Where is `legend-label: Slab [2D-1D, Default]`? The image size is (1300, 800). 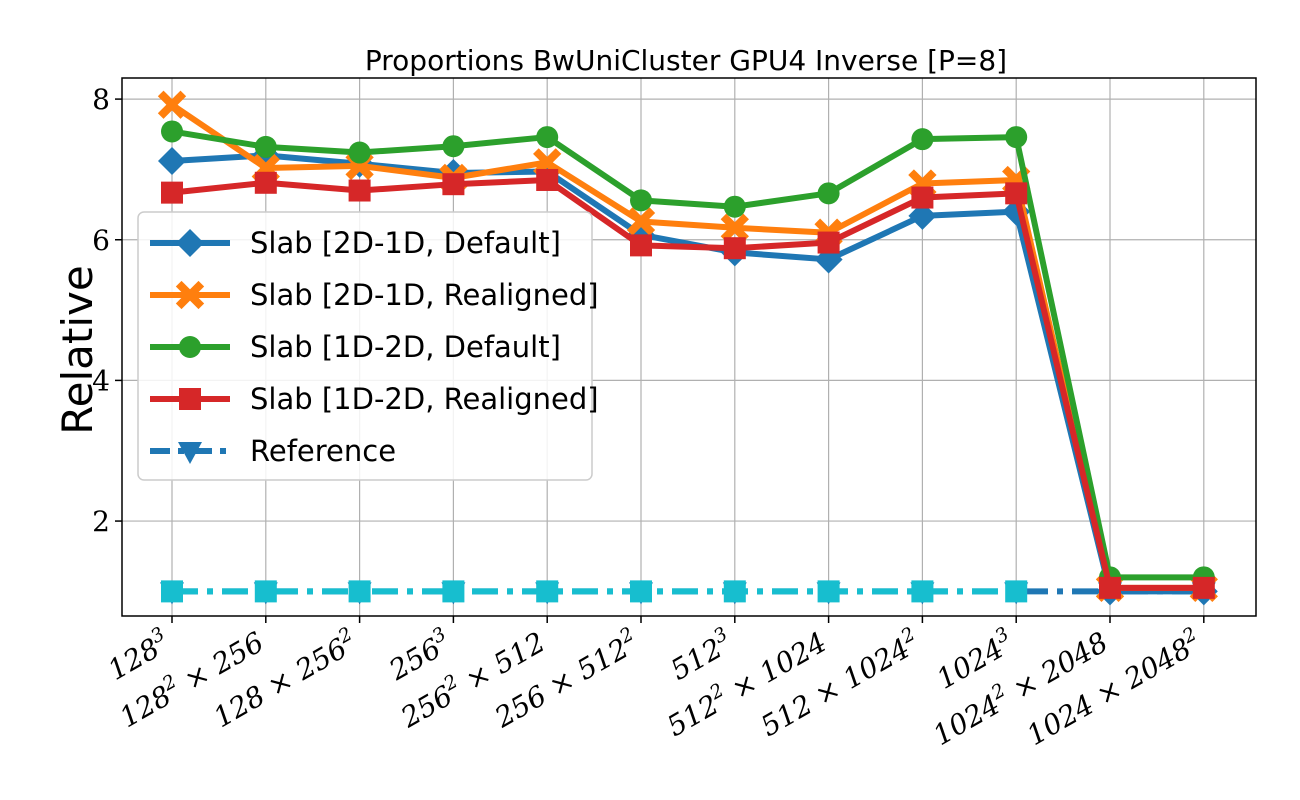 legend-label: Slab [2D-1D, Default] is located at coordinates (405, 243).